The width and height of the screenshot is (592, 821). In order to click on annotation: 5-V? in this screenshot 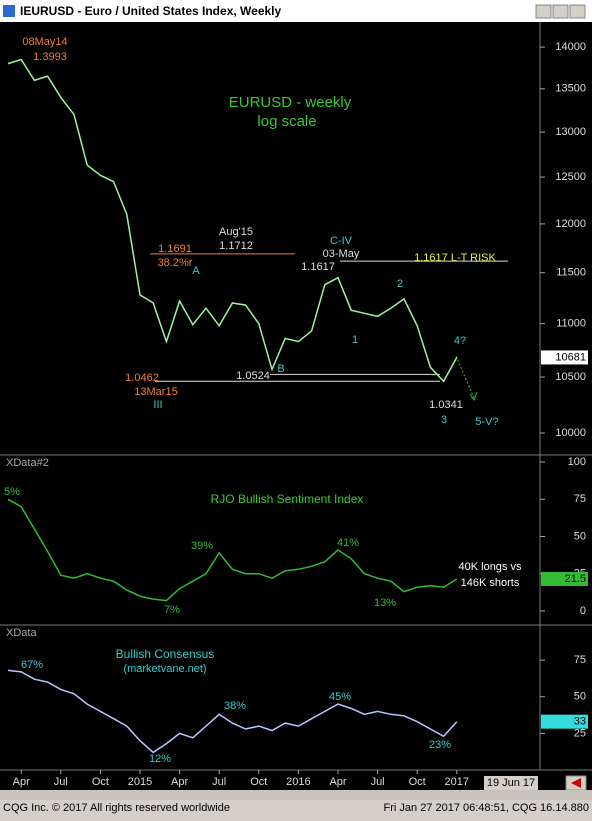, I will do `click(486, 422)`.